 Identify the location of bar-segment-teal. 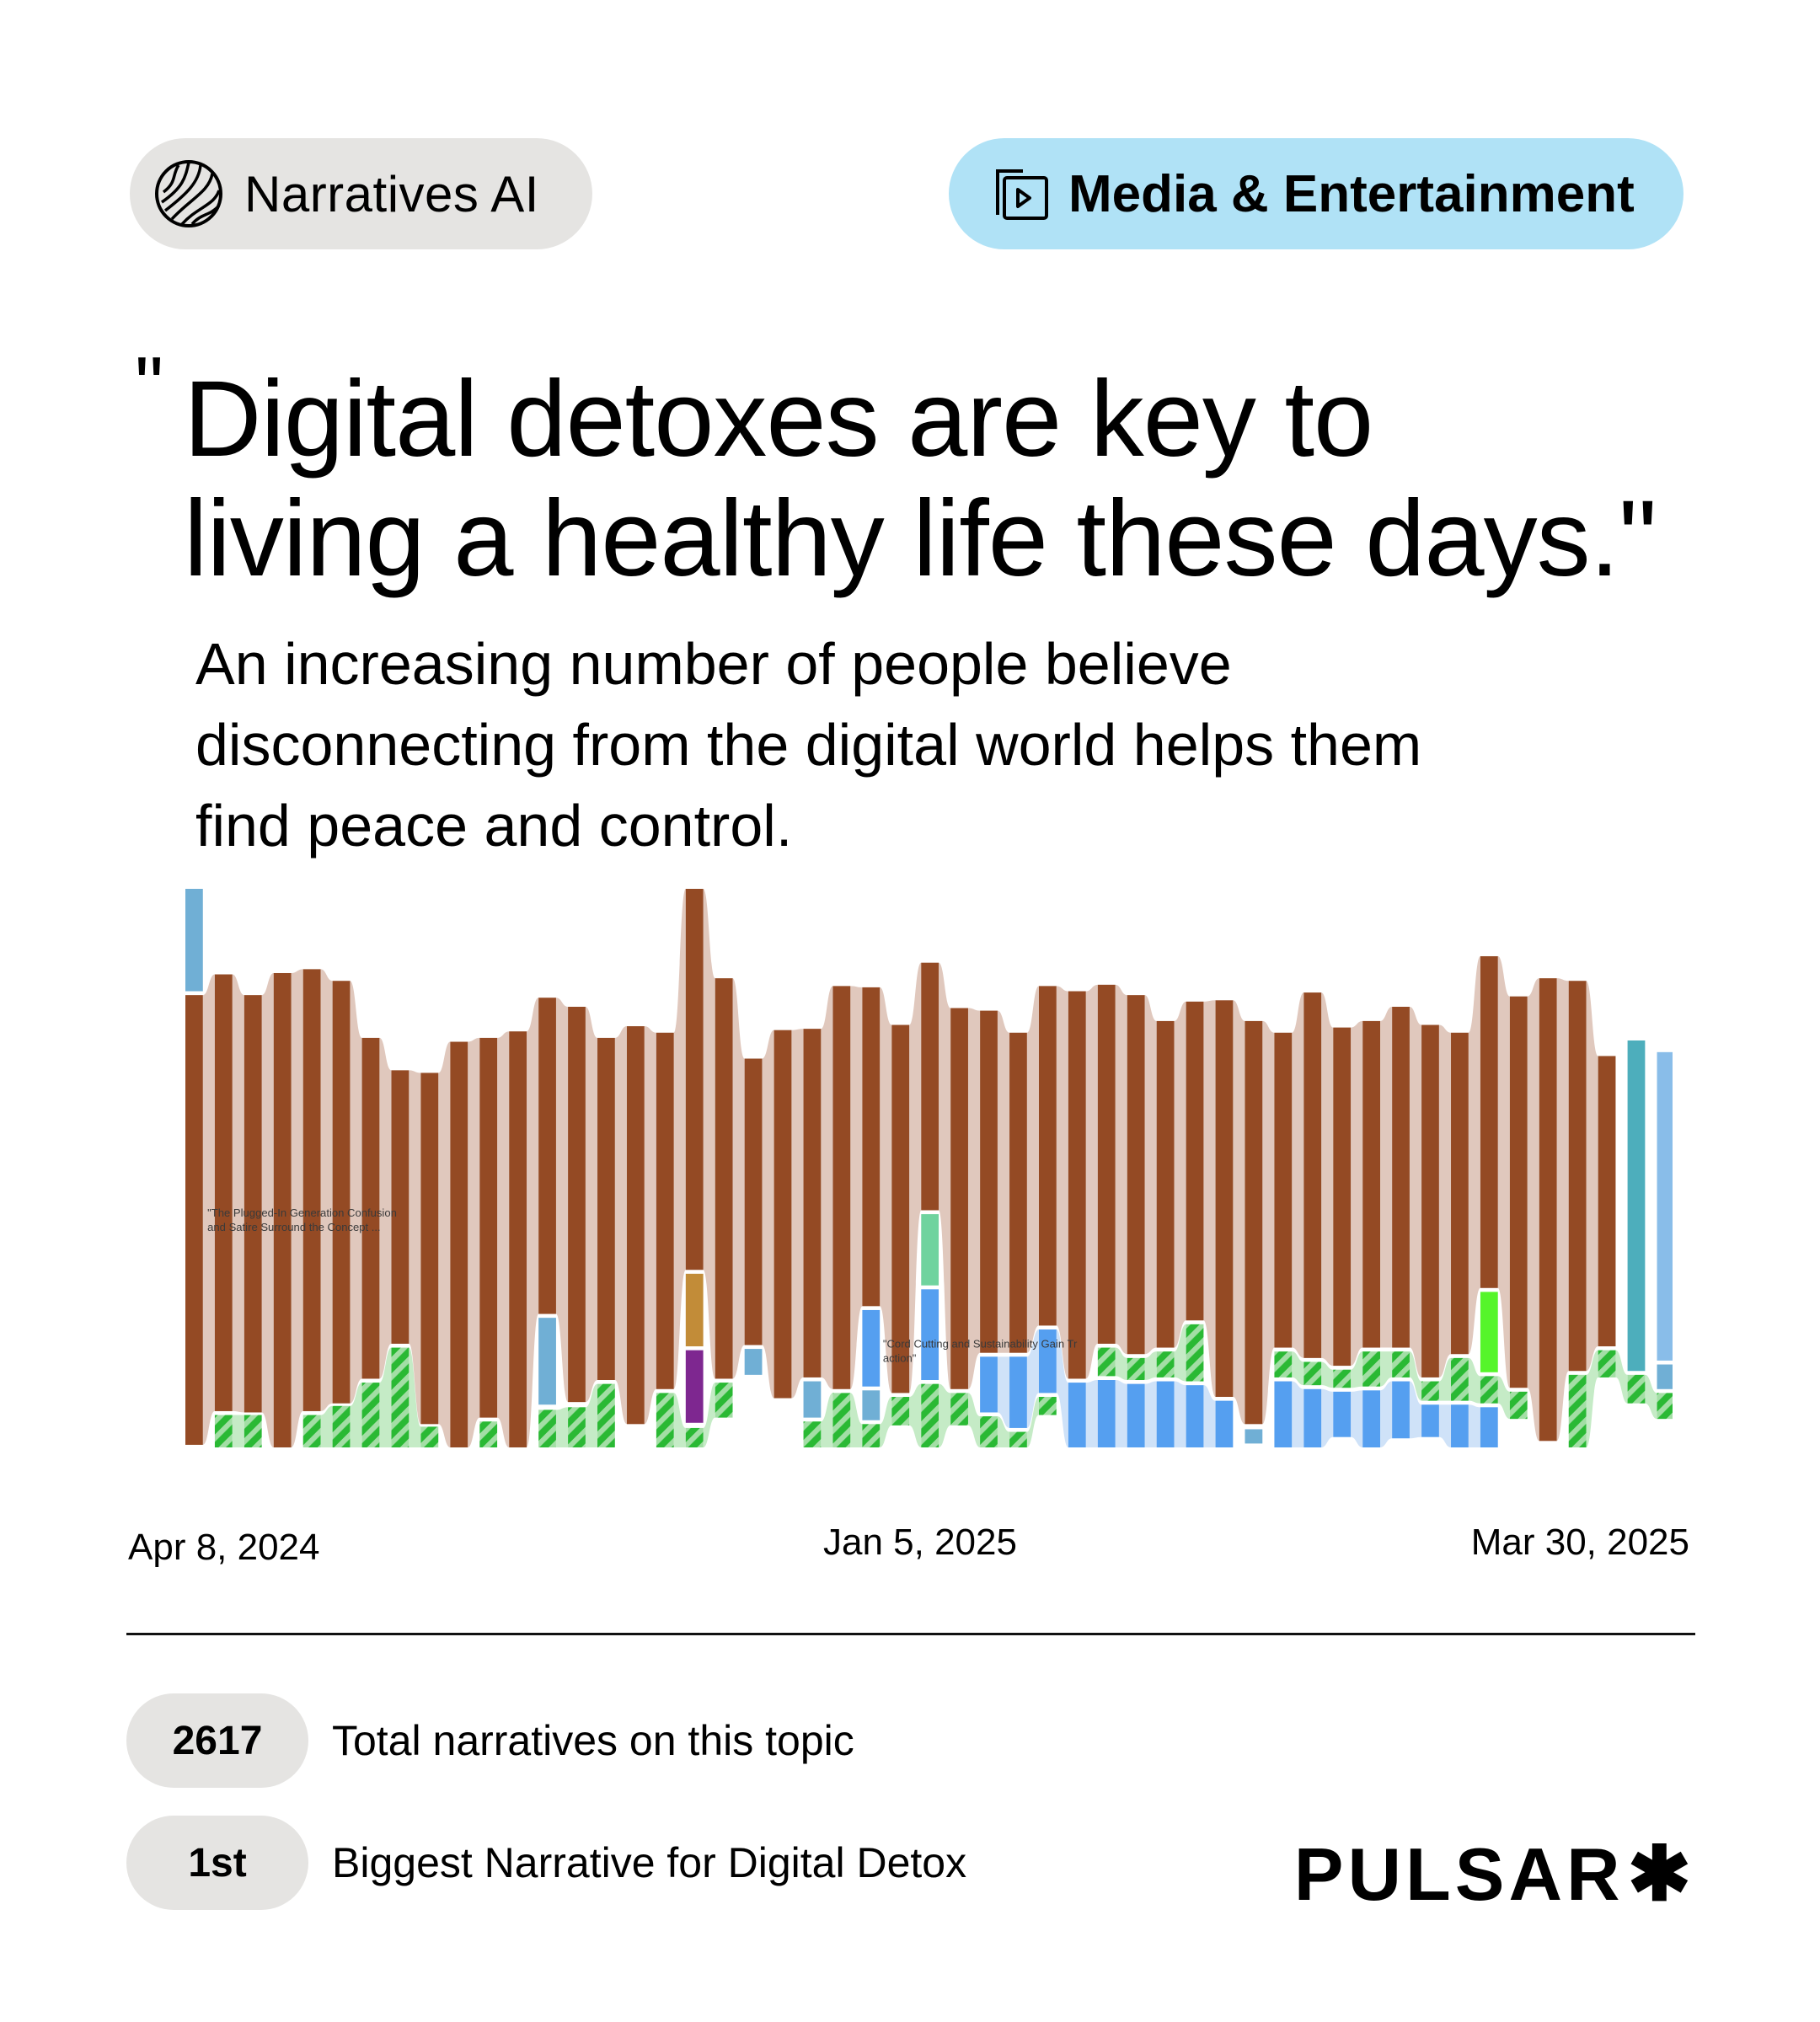
(1636, 1206).